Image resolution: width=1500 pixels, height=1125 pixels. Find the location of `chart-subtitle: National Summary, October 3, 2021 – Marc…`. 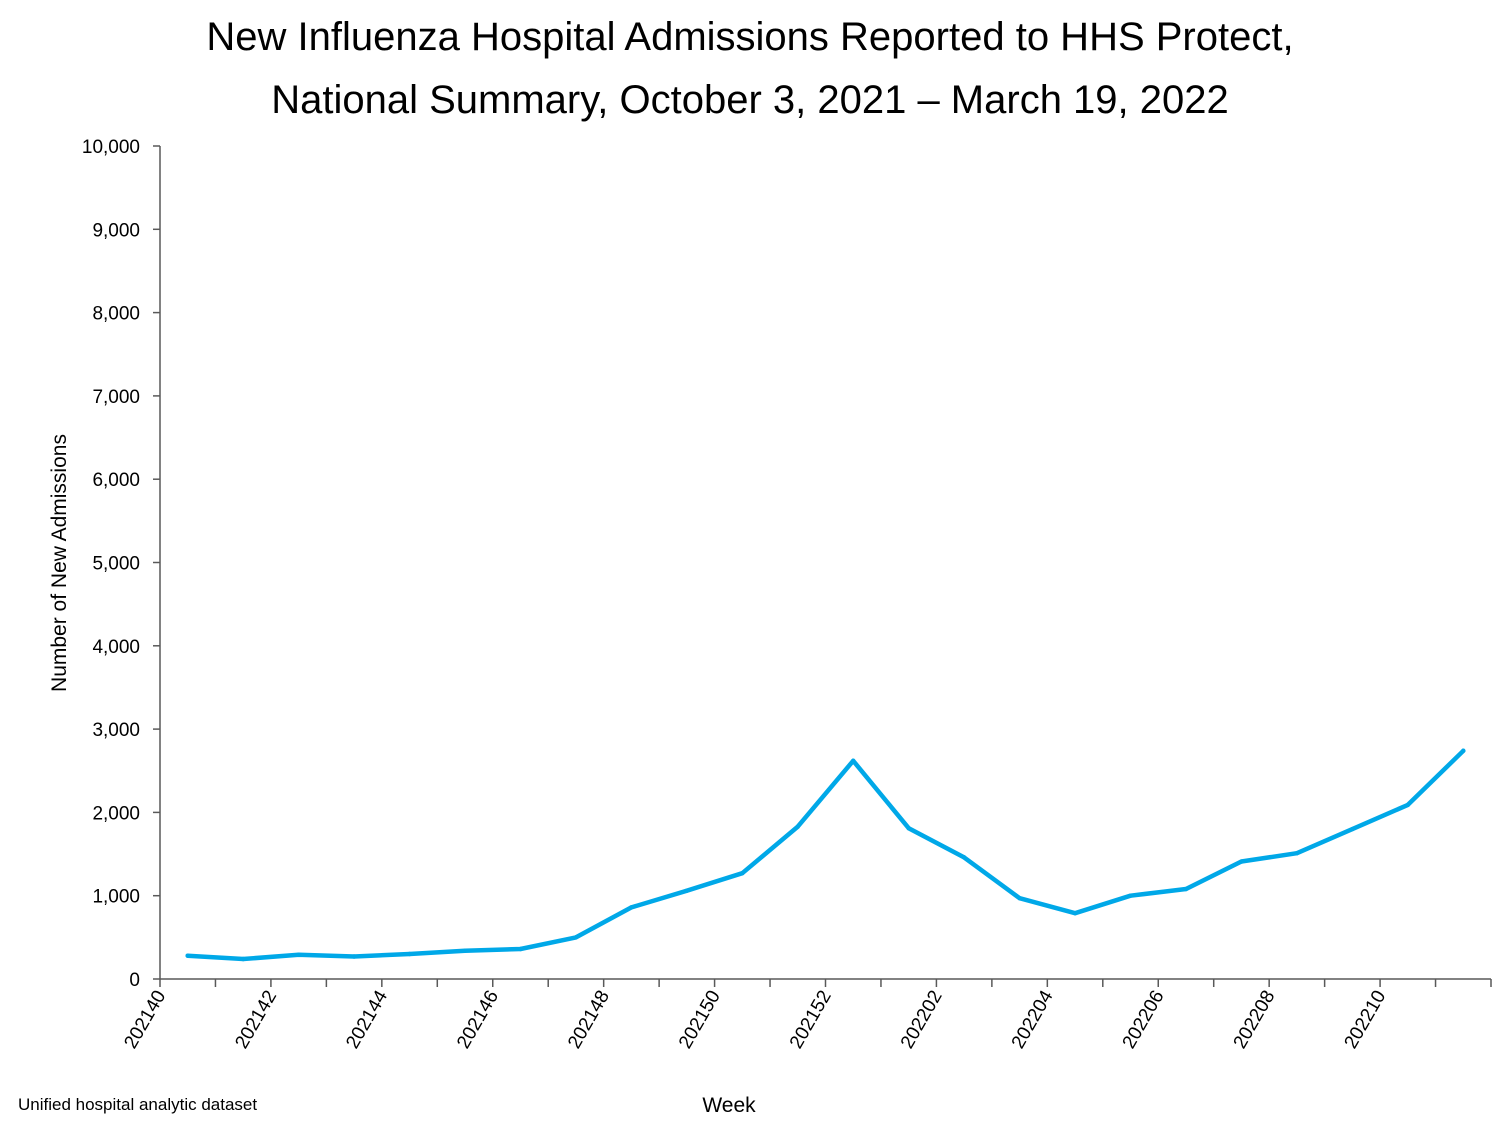

chart-subtitle: National Summary, October 3, 2021 – Marc… is located at coordinates (750, 100).